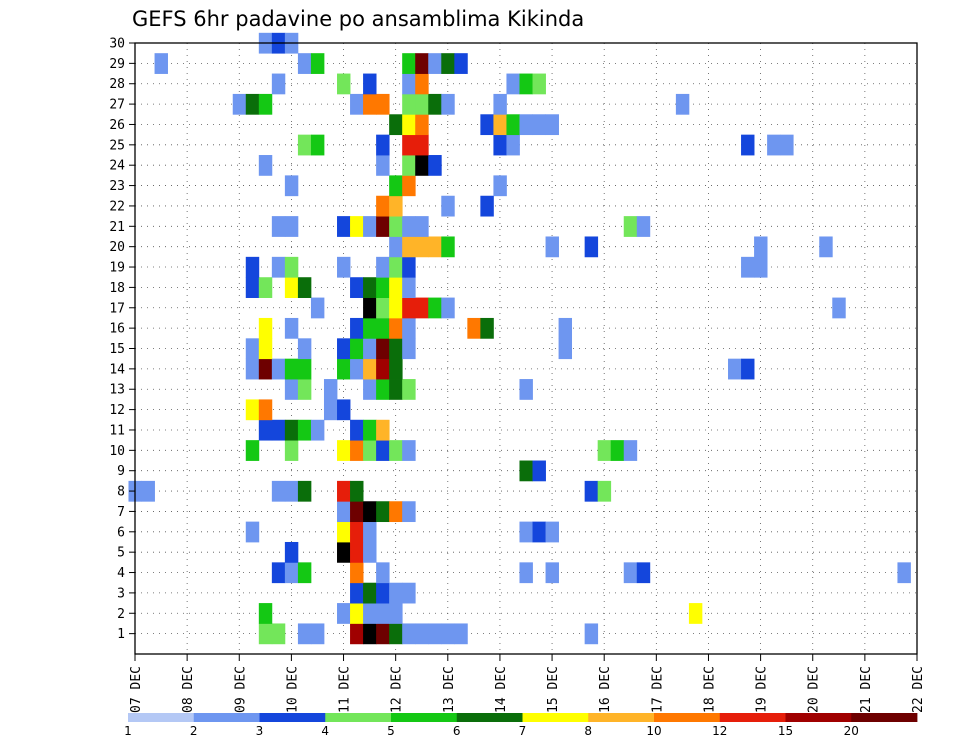 This screenshot has height=742, width=960. Describe the element at coordinates (117, 145) in the screenshot. I see `y-tick-label: 25` at that location.